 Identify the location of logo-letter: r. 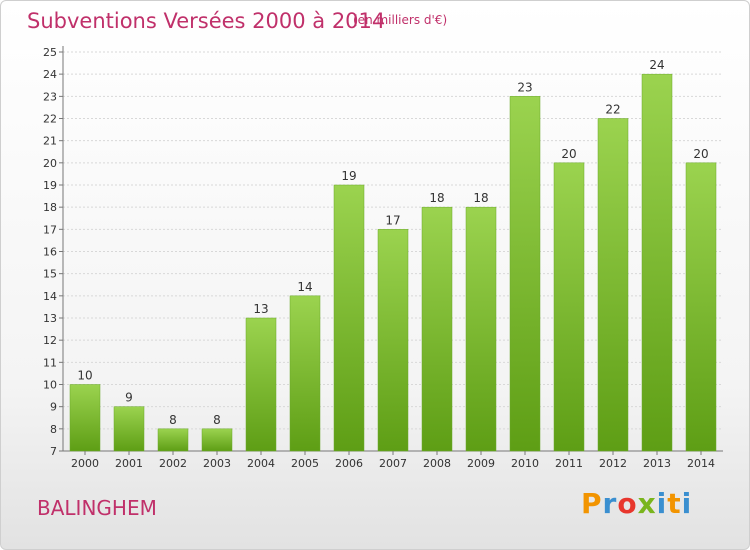
(610, 503).